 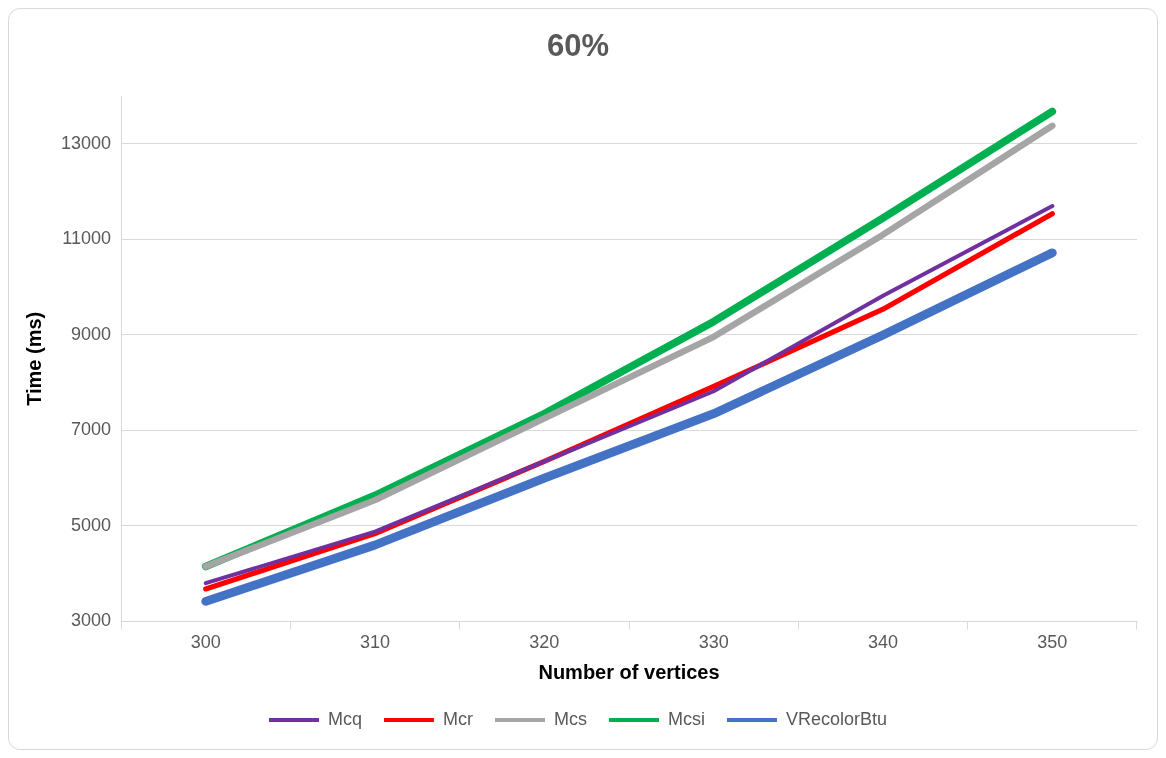 I want to click on legend-label: Mcr, so click(x=457, y=718).